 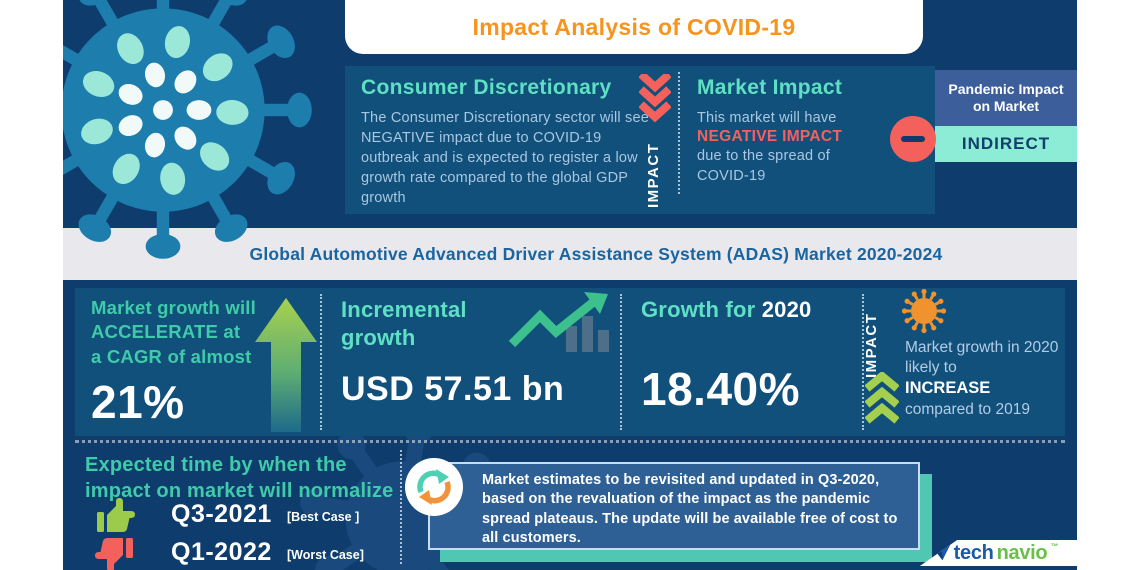 I want to click on impact-2020-label: IMPACT, so click(x=871, y=345).